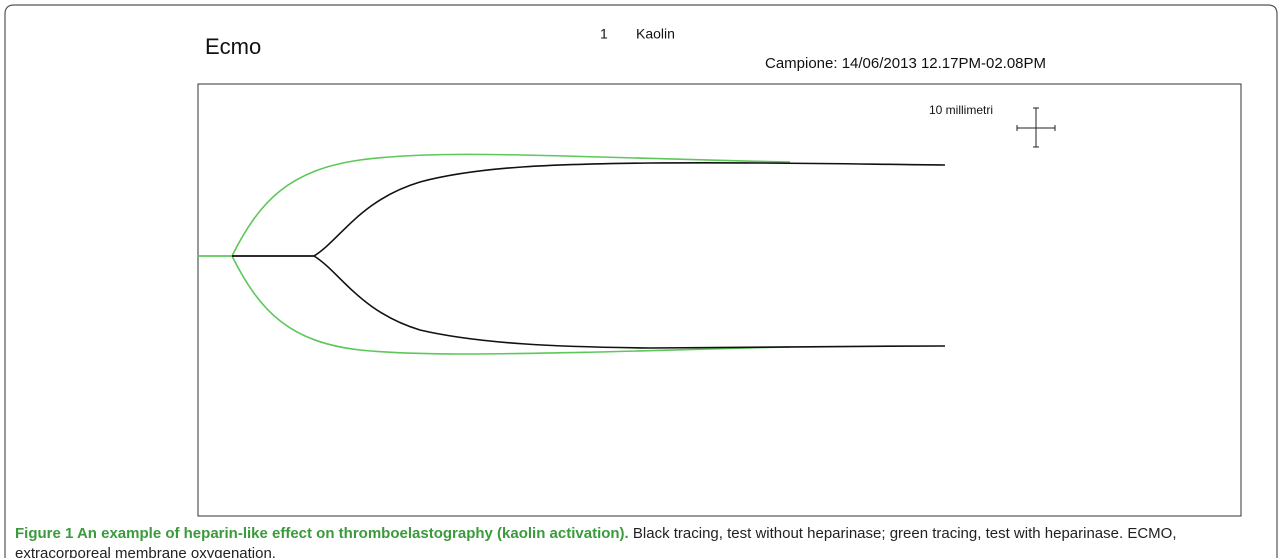 Image resolution: width=1282 pixels, height=558 pixels. What do you see at coordinates (494, 305) in the screenshot?
I see `green-tracing-bottom` at bounding box center [494, 305].